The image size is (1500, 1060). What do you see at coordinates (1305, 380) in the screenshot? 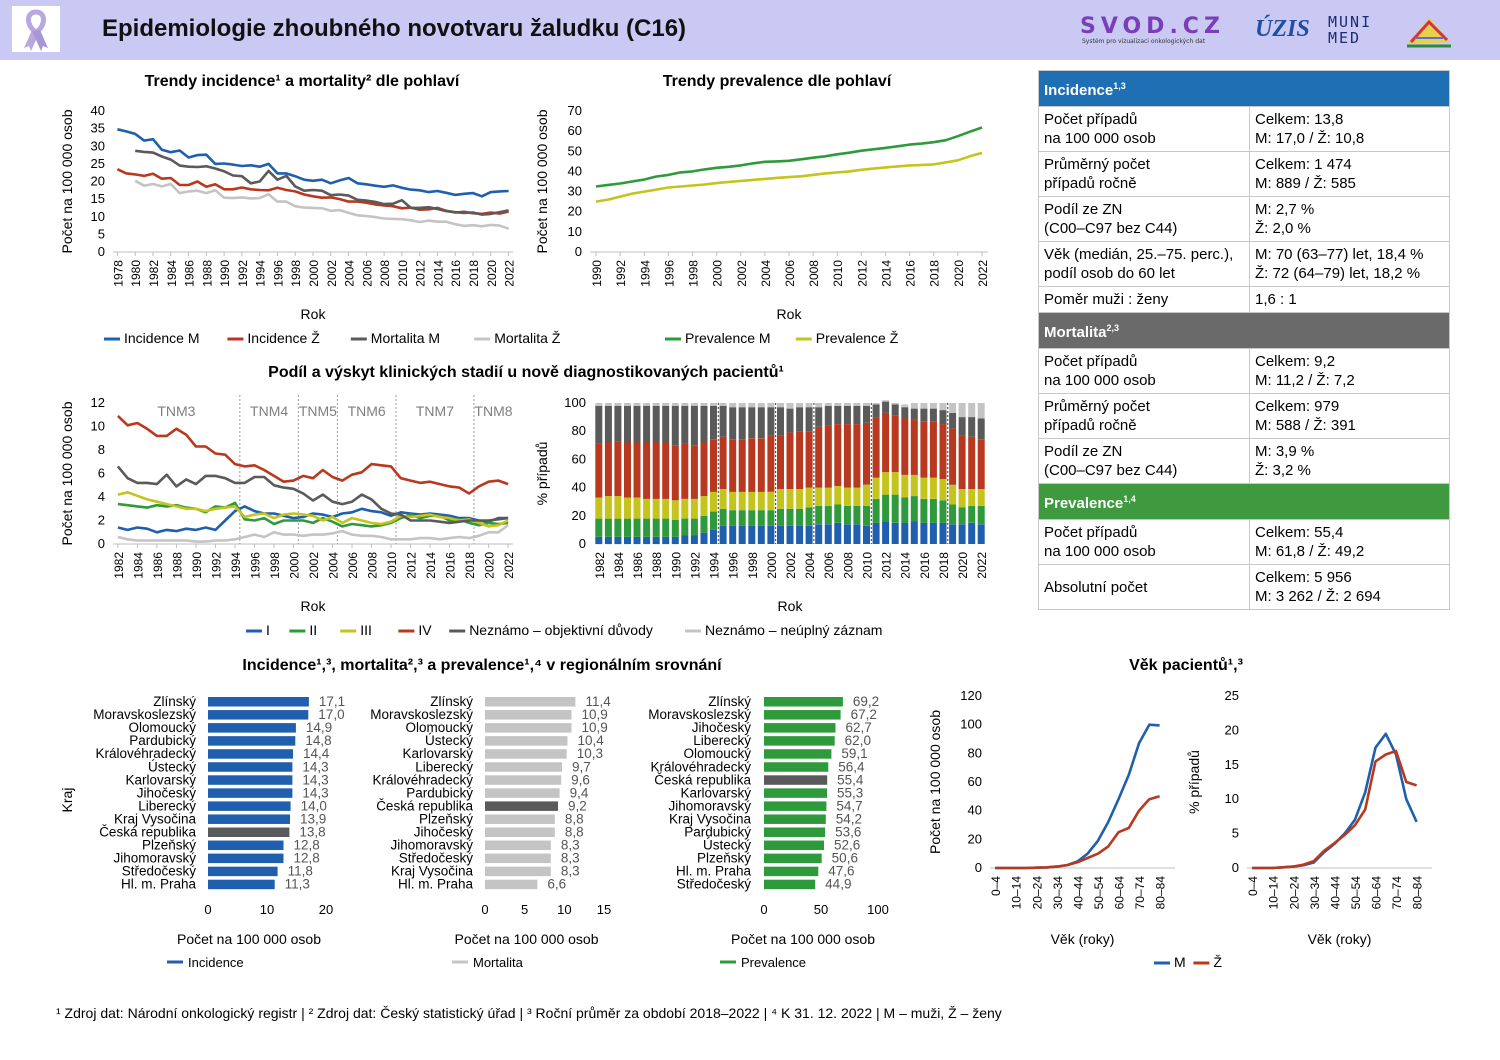
I see `cell-line: M: 11,2 / Ž: 7,2` at bounding box center [1305, 380].